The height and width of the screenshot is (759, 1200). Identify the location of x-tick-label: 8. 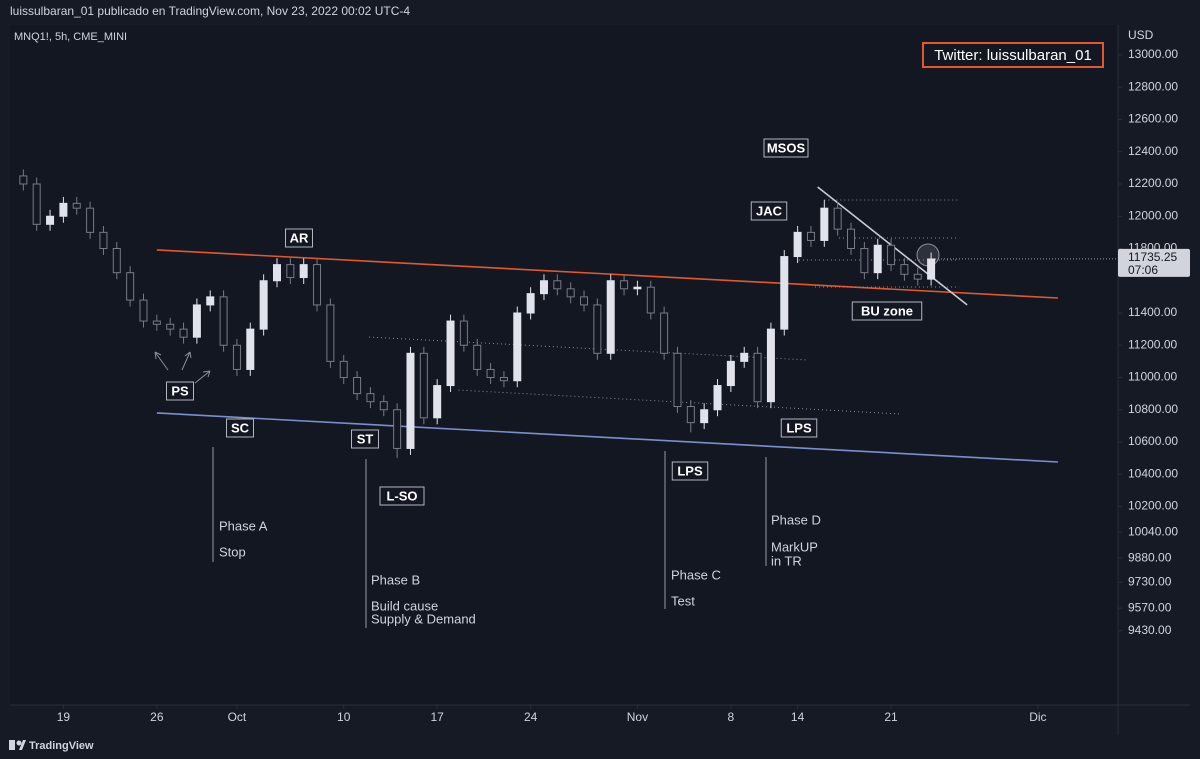
(731, 717).